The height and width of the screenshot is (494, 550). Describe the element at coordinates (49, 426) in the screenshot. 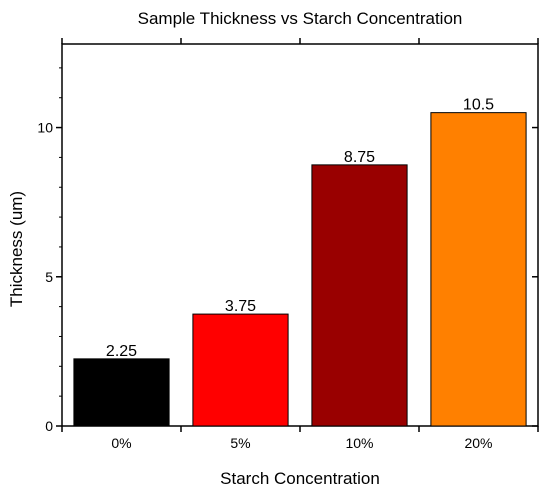

I see `y-tick-label: 0` at that location.